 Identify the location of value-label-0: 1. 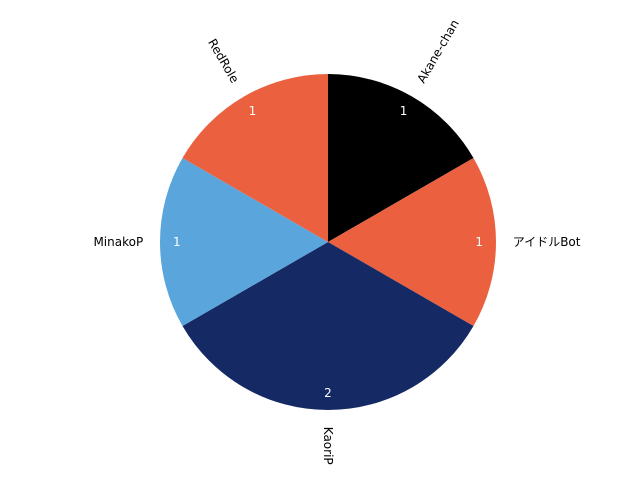
(404, 111).